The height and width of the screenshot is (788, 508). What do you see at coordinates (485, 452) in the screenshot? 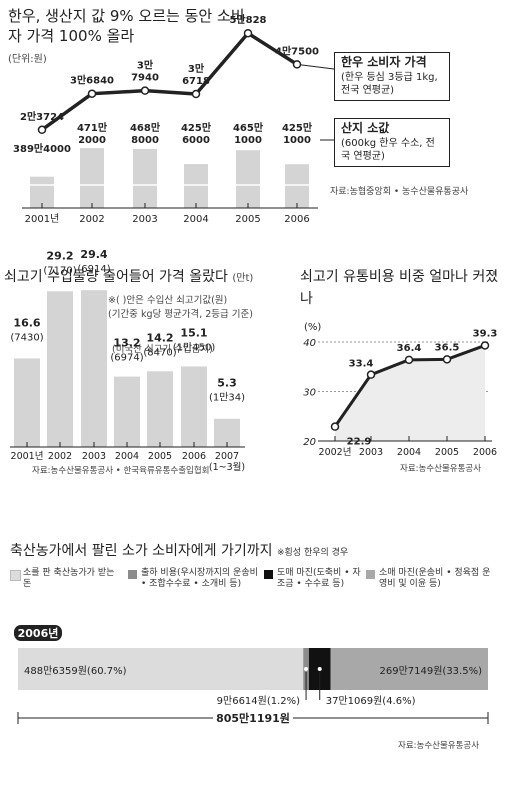
I see `chart3-tick-label: 2006` at bounding box center [485, 452].